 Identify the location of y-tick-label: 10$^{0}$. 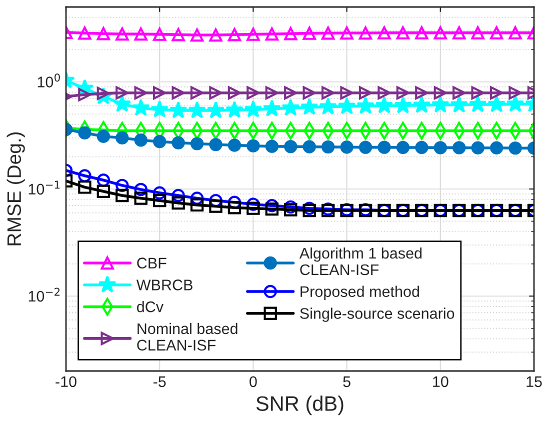
(49, 81).